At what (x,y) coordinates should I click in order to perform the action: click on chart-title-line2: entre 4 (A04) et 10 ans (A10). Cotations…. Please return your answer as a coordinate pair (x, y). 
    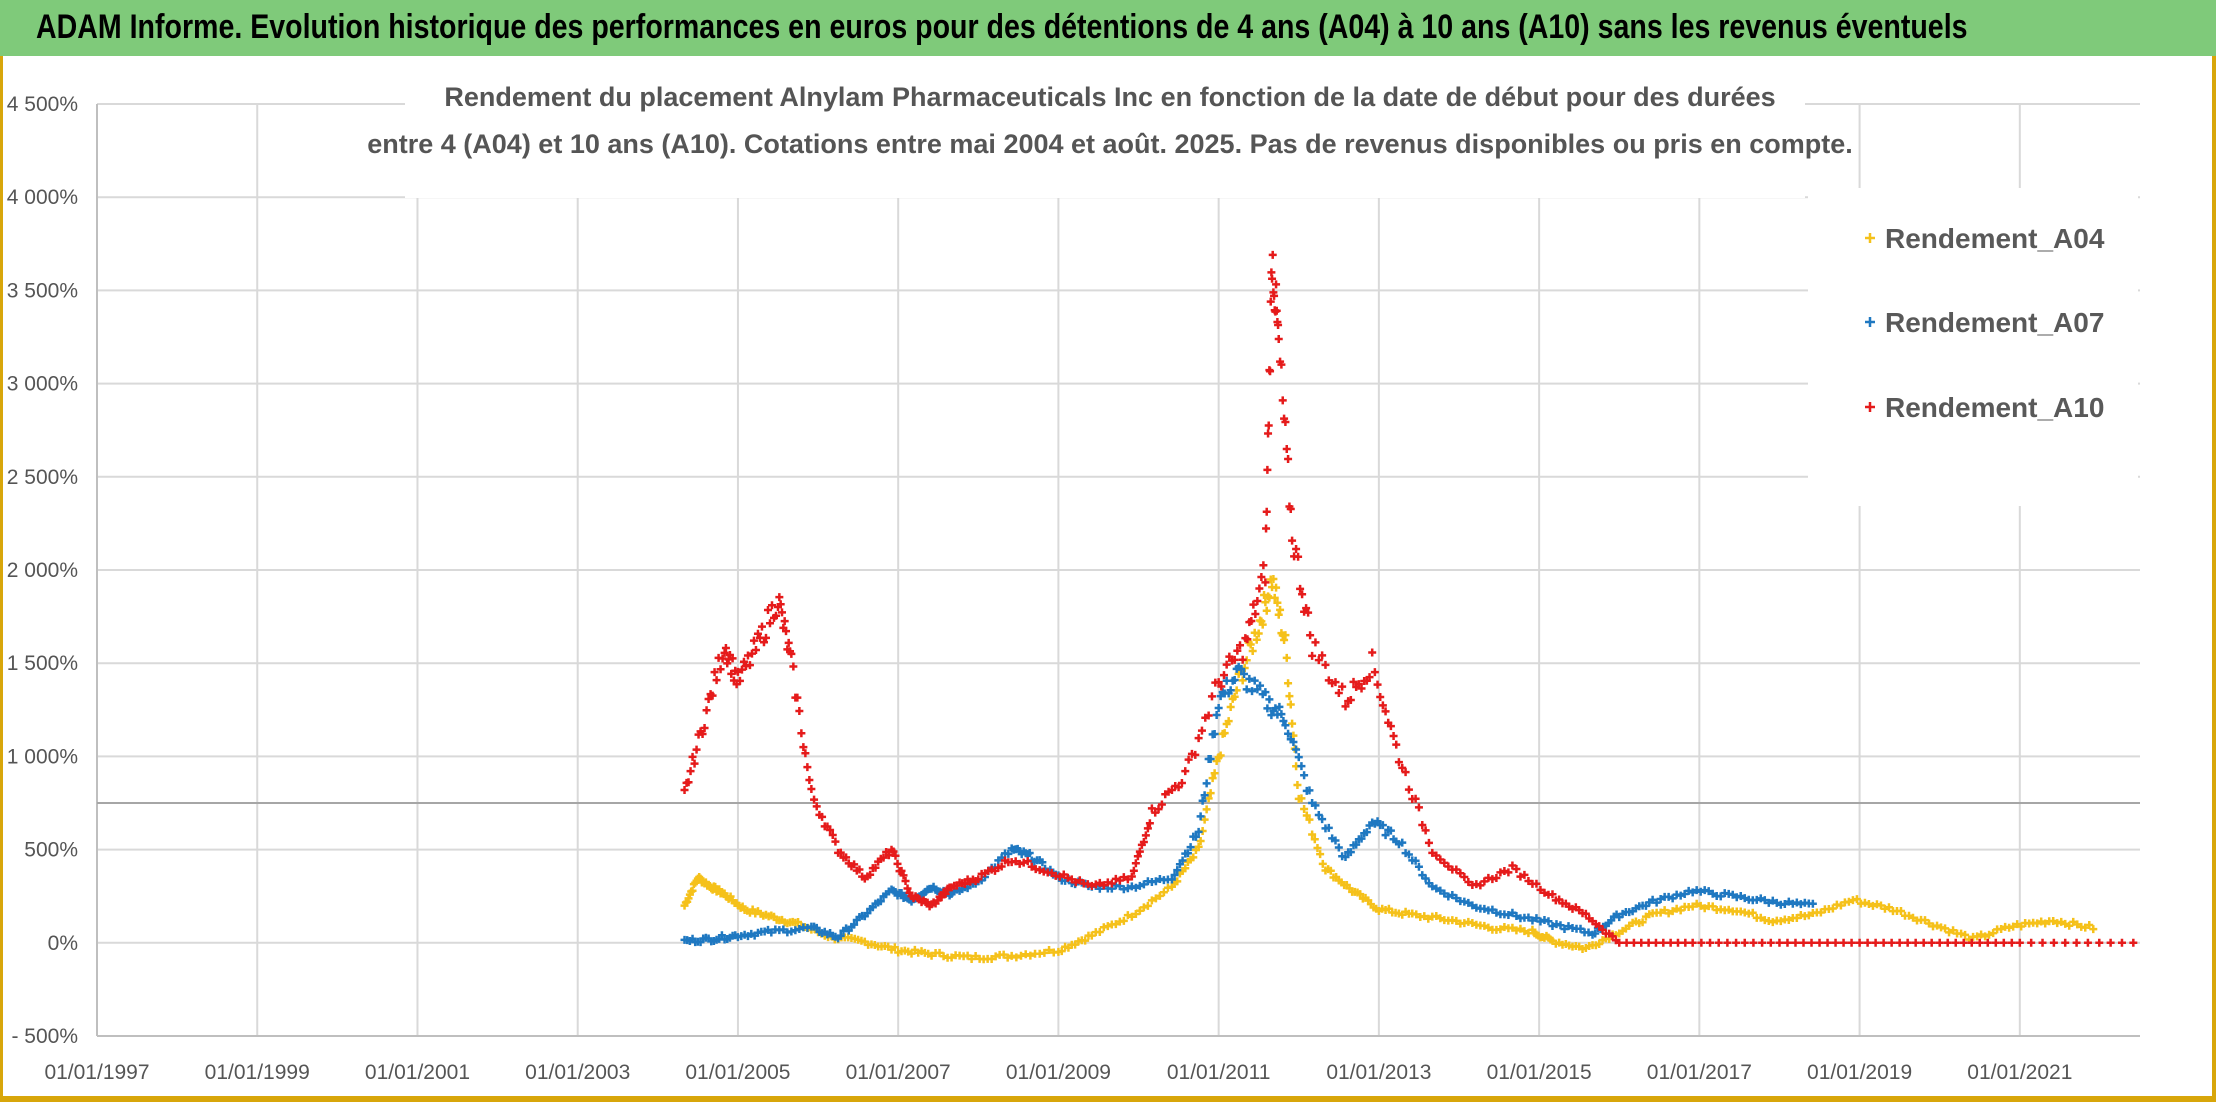
    Looking at the image, I should click on (1110, 144).